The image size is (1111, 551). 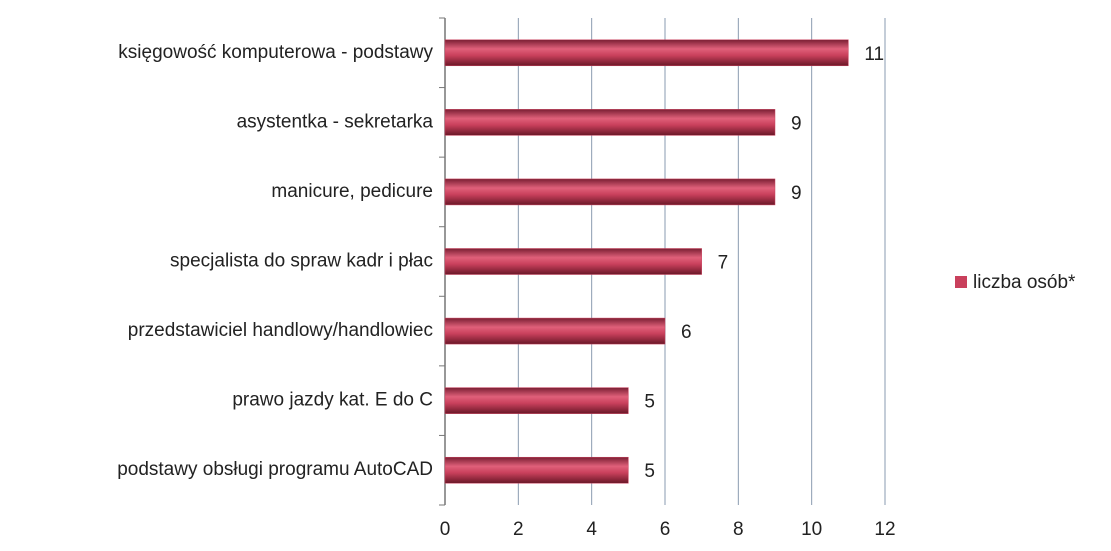 What do you see at coordinates (335, 121) in the screenshot?
I see `y-tick-label: asystentka - sekretarka` at bounding box center [335, 121].